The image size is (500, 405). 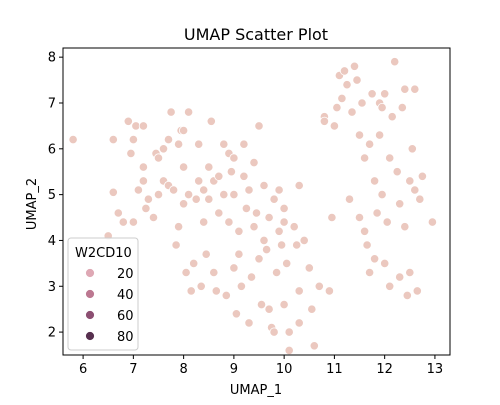 I want to click on chart-title: UMAP Scatter Plot, so click(x=256, y=34).